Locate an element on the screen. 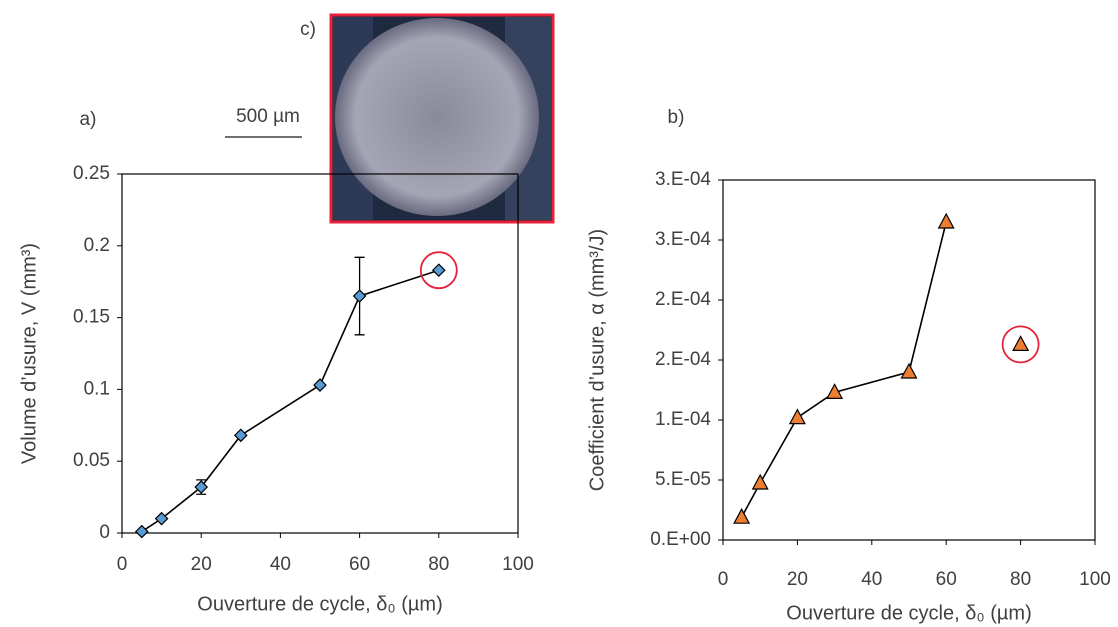 The height and width of the screenshot is (627, 1118). y-tick-label: 0.25 is located at coordinates (91, 173).